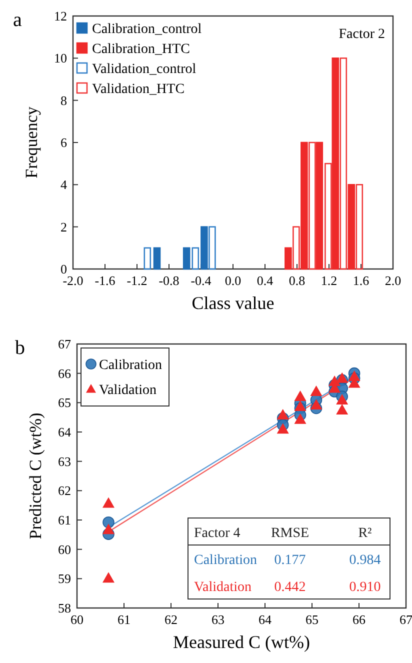 The width and height of the screenshot is (412, 663). Describe the element at coordinates (290, 587) in the screenshot. I see `annotation: 0.442` at that location.